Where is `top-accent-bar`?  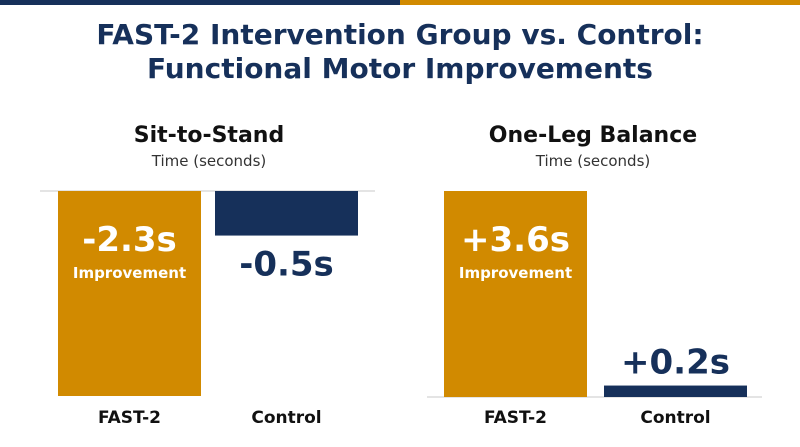
top-accent-bar is located at coordinates (400, 2).